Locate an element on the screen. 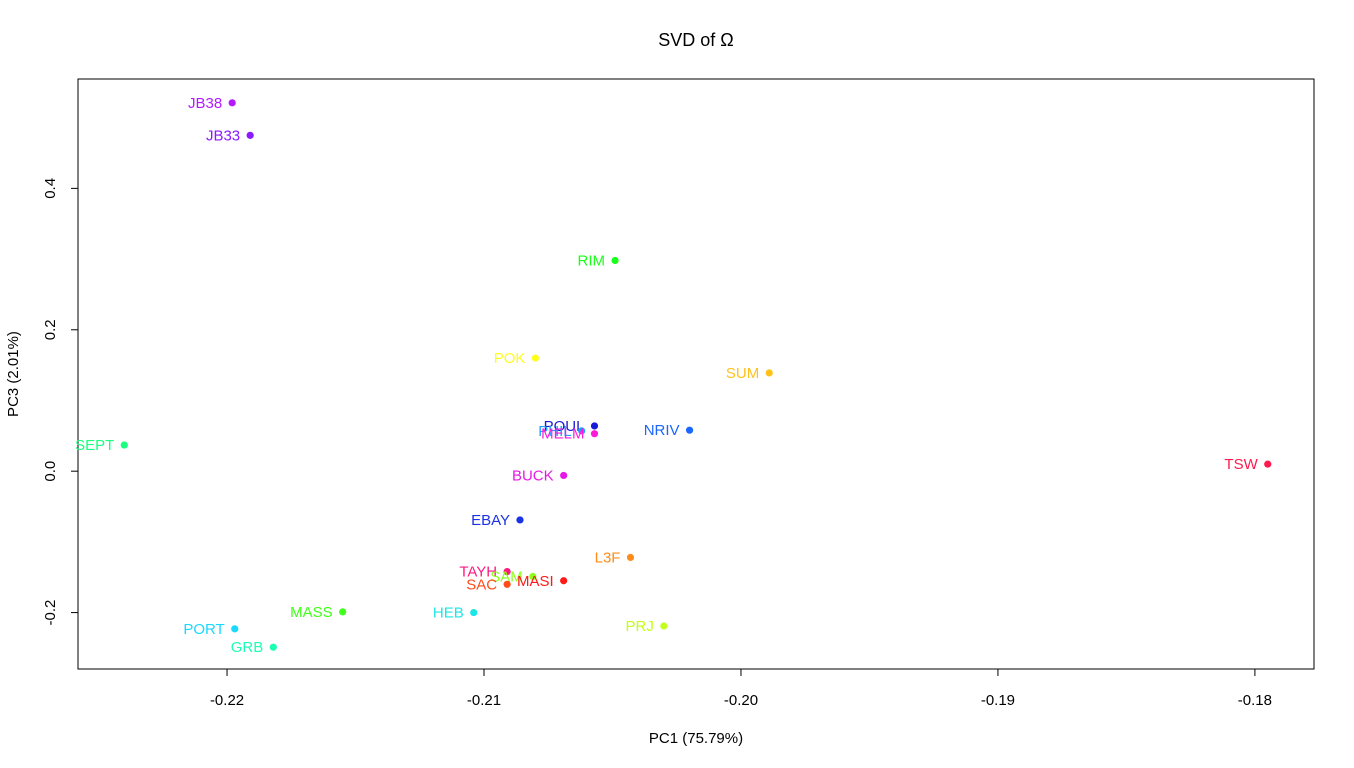  point-phil: PHIL is located at coordinates (562, 431).